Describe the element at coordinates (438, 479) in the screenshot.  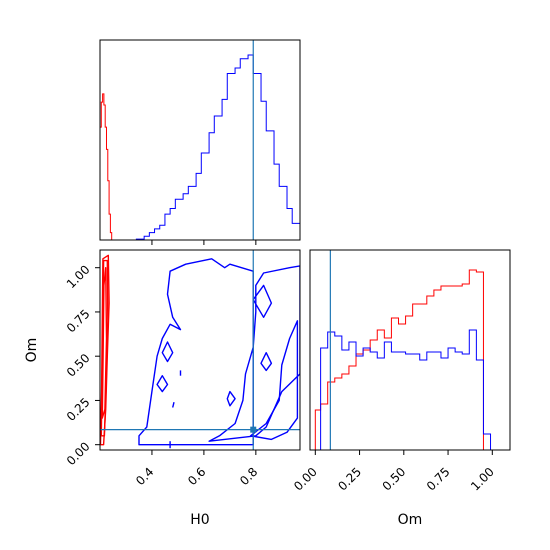
I see `om-xtick-label-4: 0.75` at that location.